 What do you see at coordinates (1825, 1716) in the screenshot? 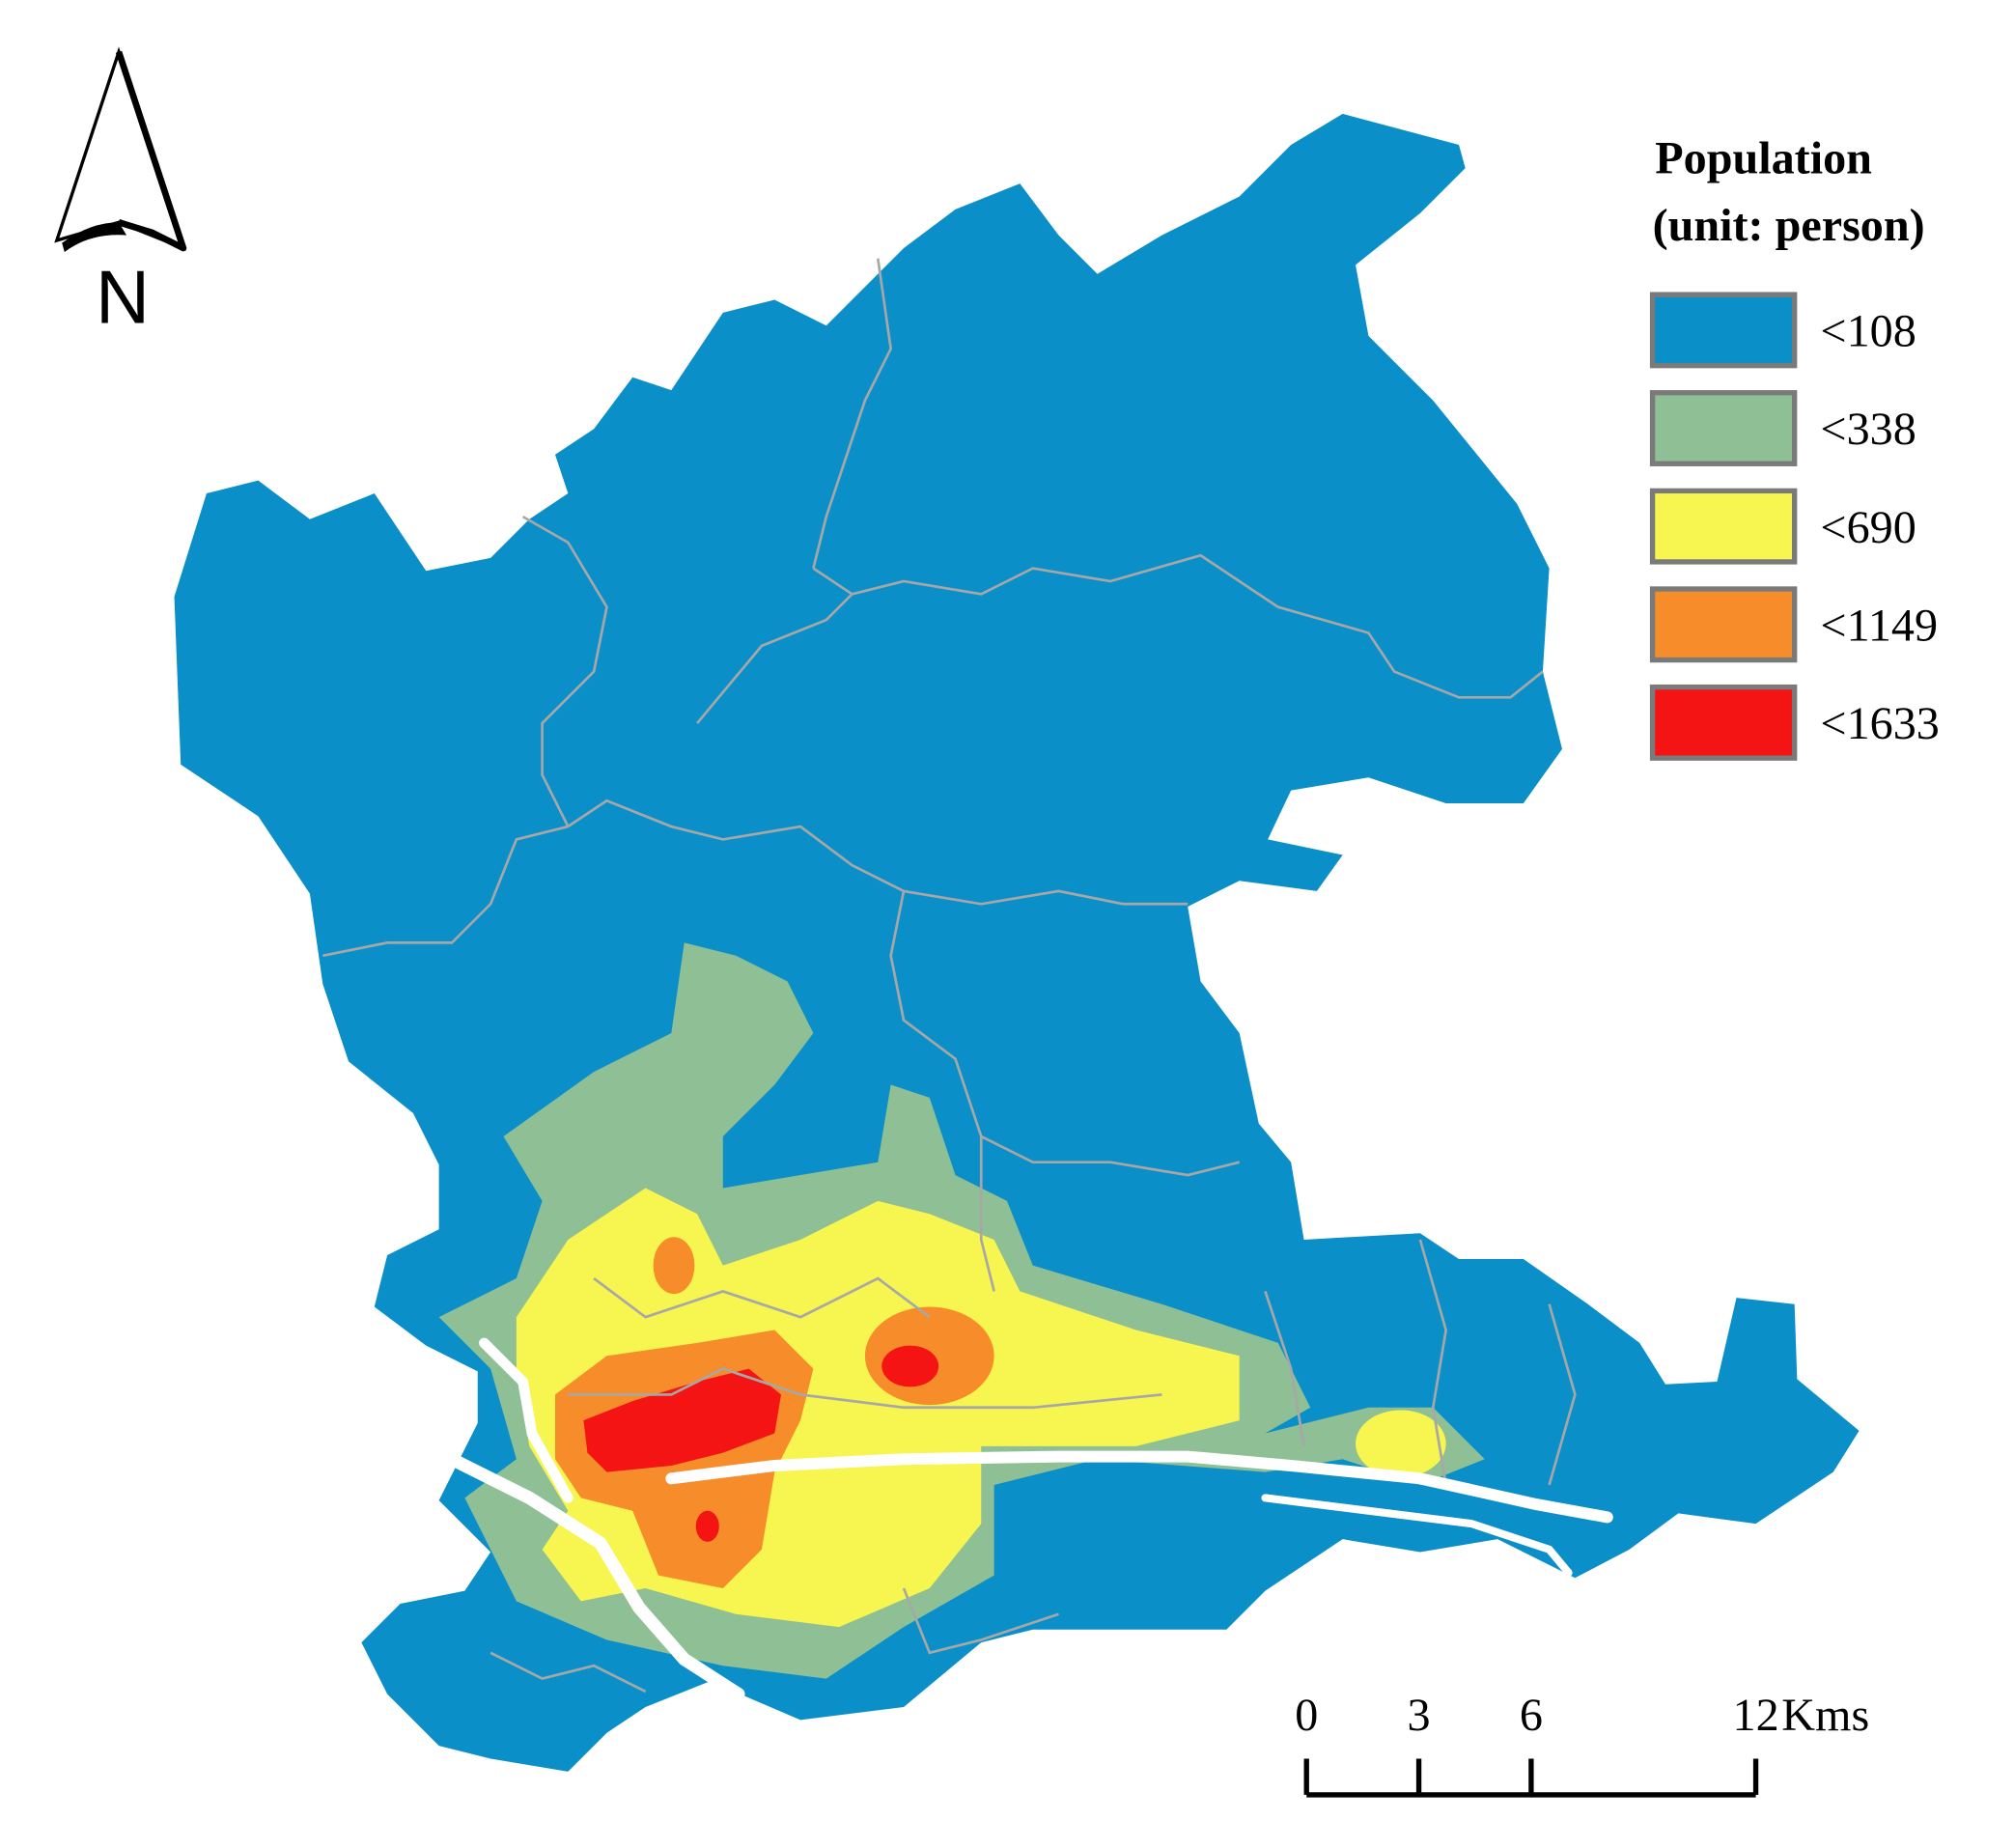
I see `scale-unit: Kms` at bounding box center [1825, 1716].